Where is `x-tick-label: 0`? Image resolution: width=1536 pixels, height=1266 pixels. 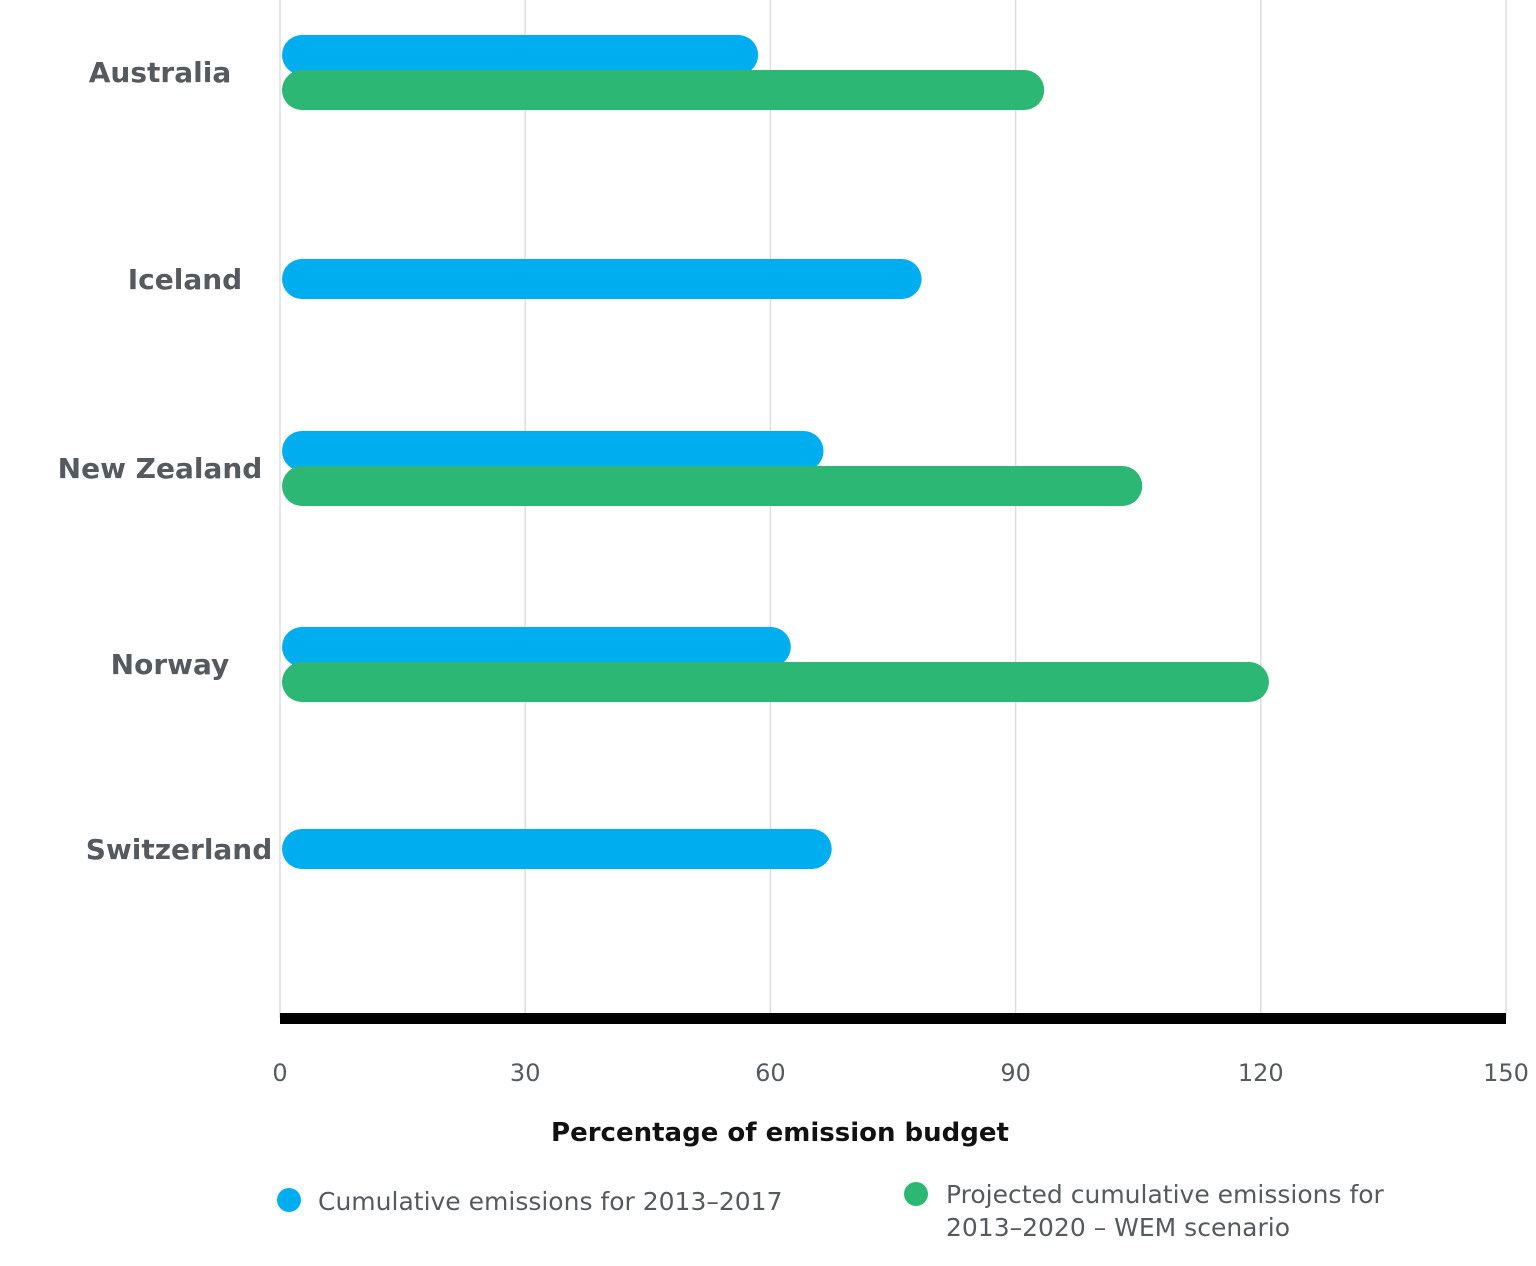 x-tick-label: 0 is located at coordinates (279, 1073).